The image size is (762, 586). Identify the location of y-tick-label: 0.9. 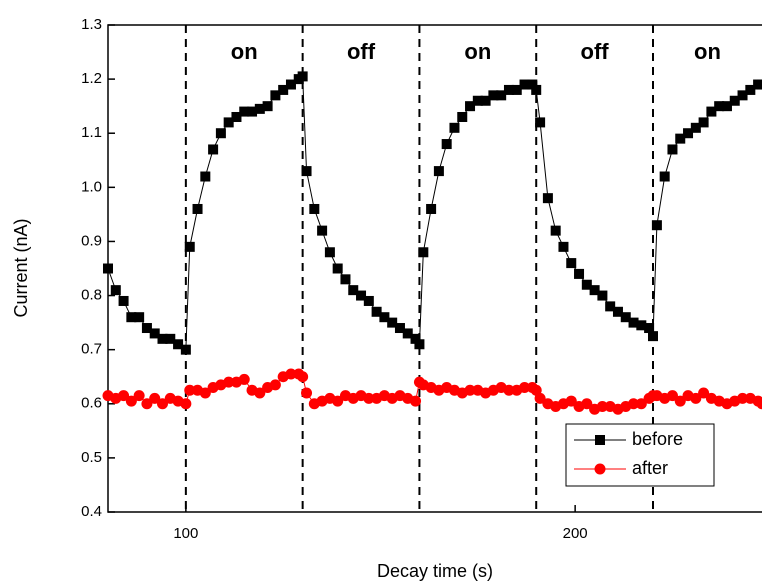
(91, 240).